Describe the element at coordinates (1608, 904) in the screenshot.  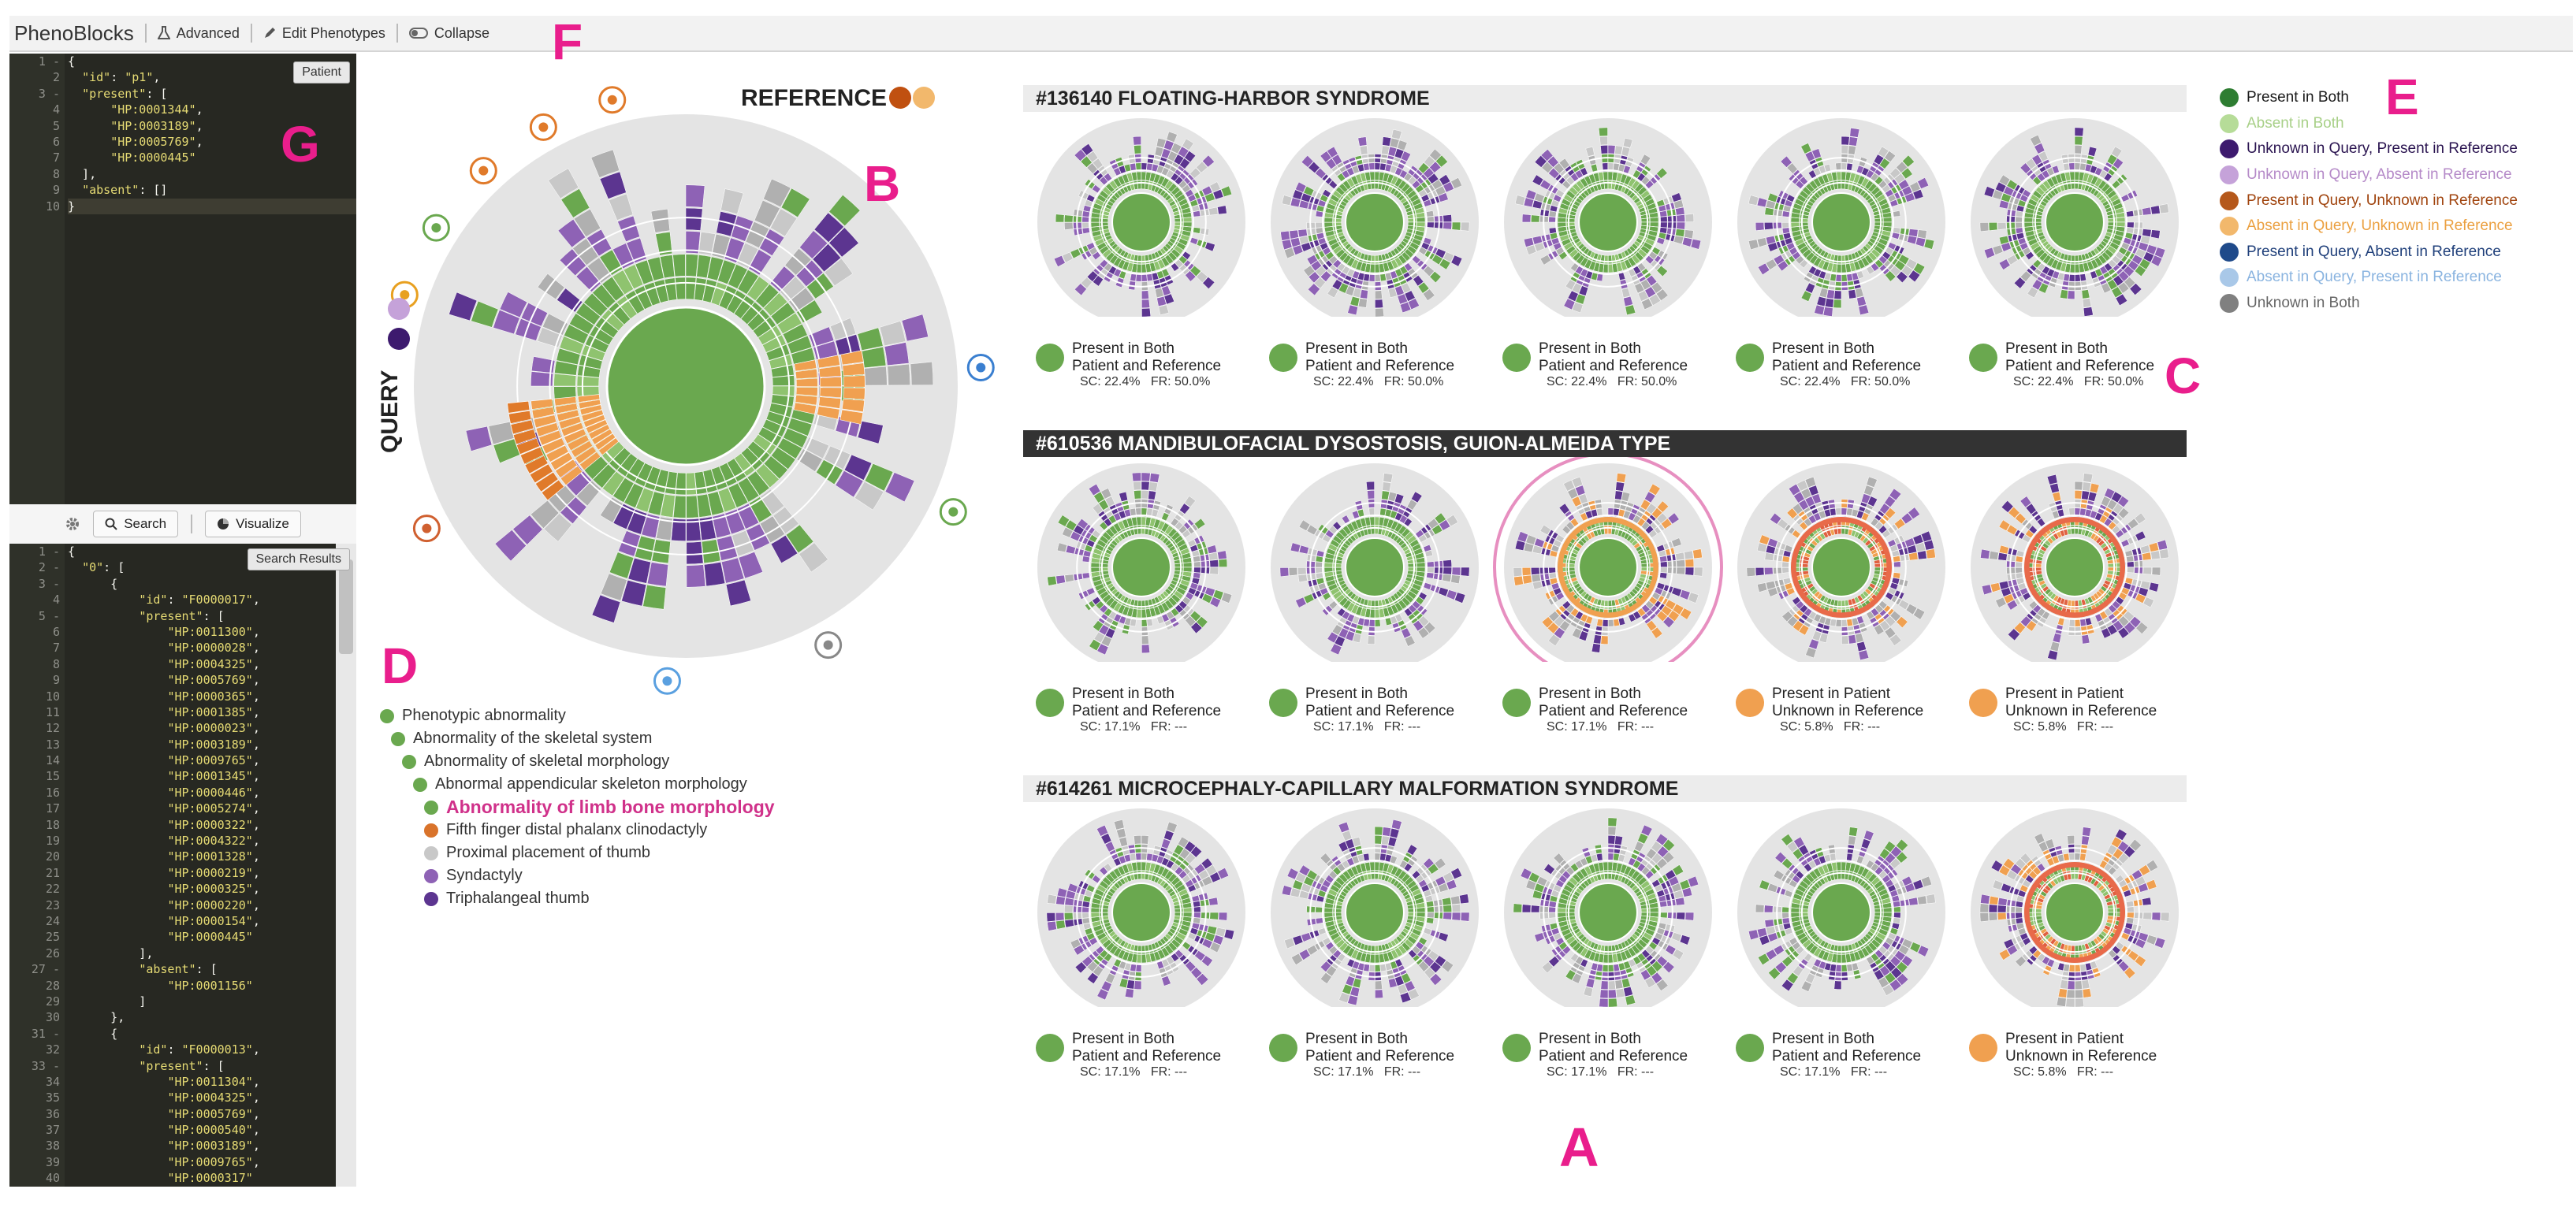
I see `mini-sunburst` at that location.